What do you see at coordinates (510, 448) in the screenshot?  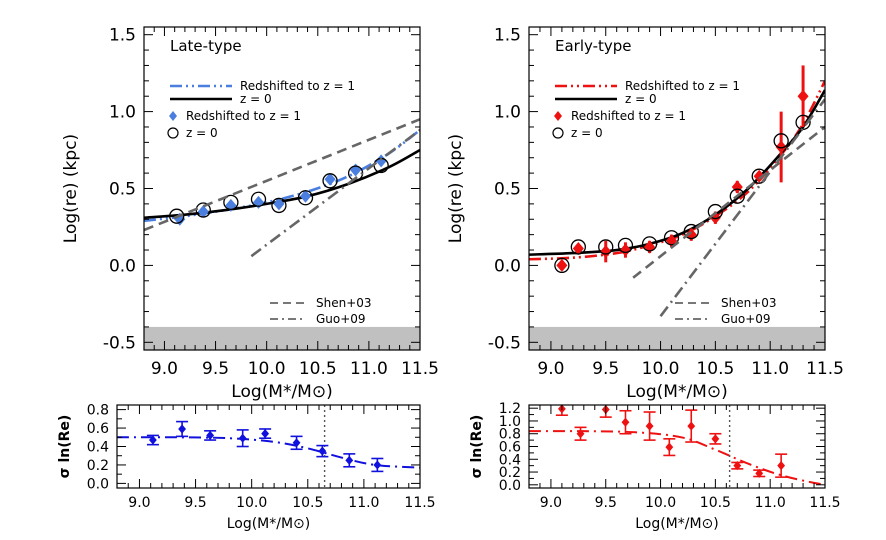 I see `y-tick-label: 0.6` at bounding box center [510, 448].